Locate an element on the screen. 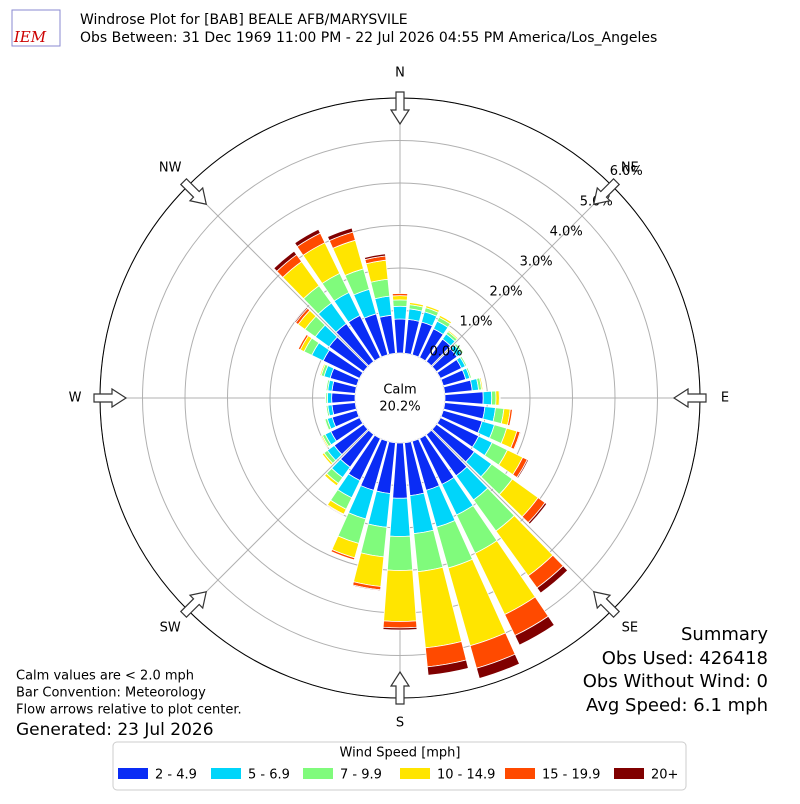 This screenshot has height=804, width=800. summary-line: Obs Used: 426418 is located at coordinates (685, 658).